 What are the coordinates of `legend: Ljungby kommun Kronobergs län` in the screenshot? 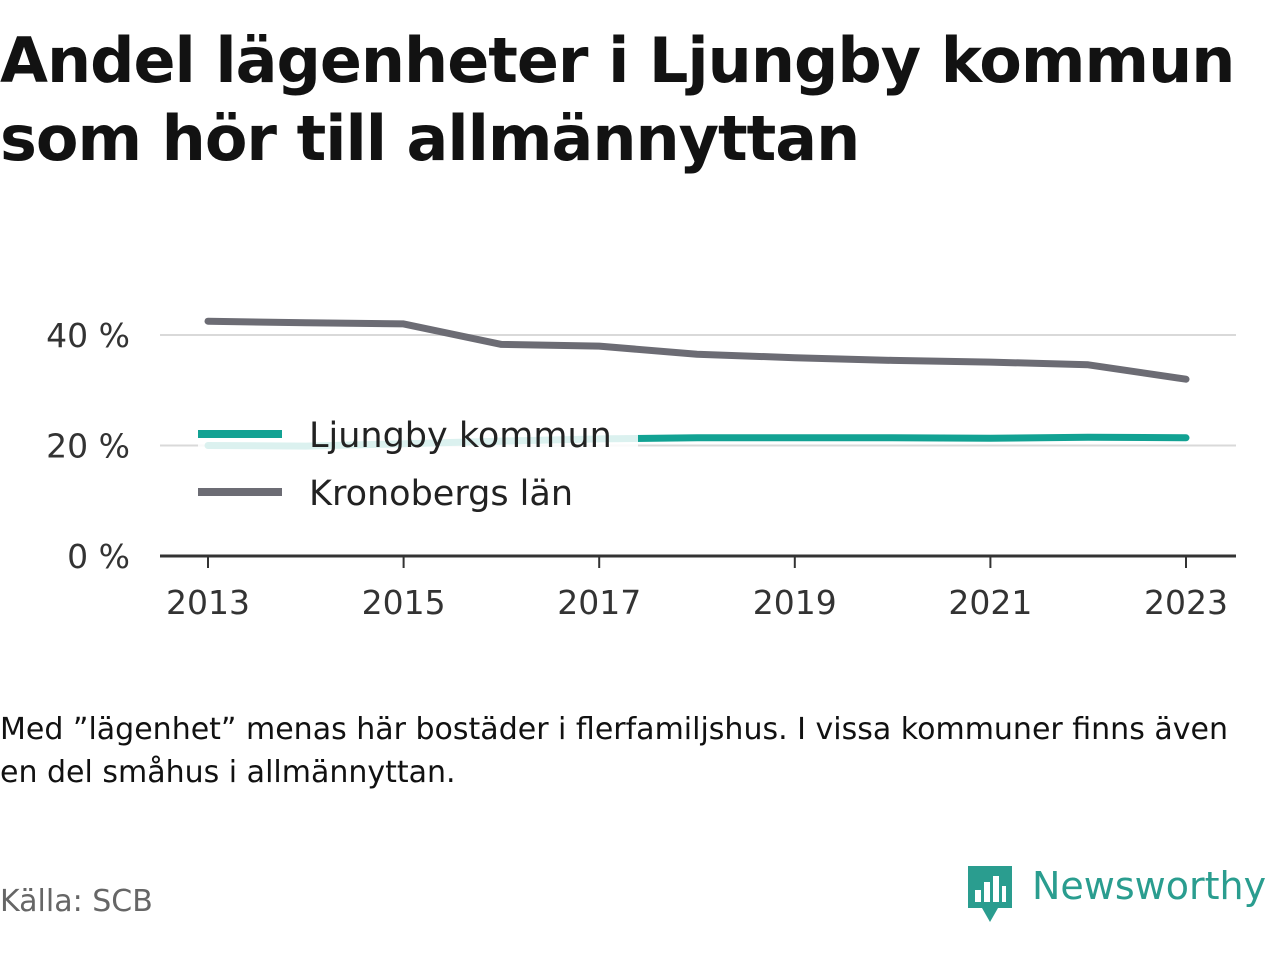 It's located at (418, 464).